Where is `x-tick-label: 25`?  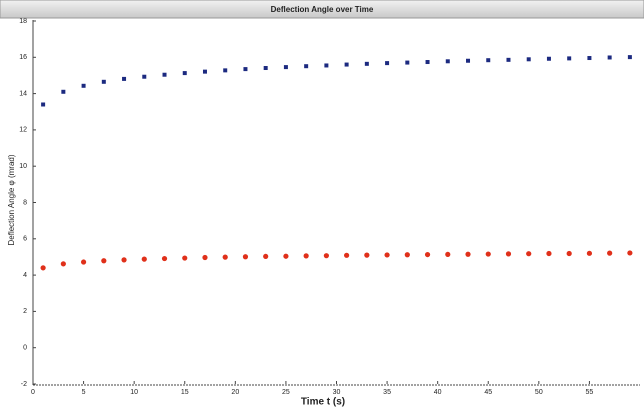
x-tick-label: 25 is located at coordinates (286, 392).